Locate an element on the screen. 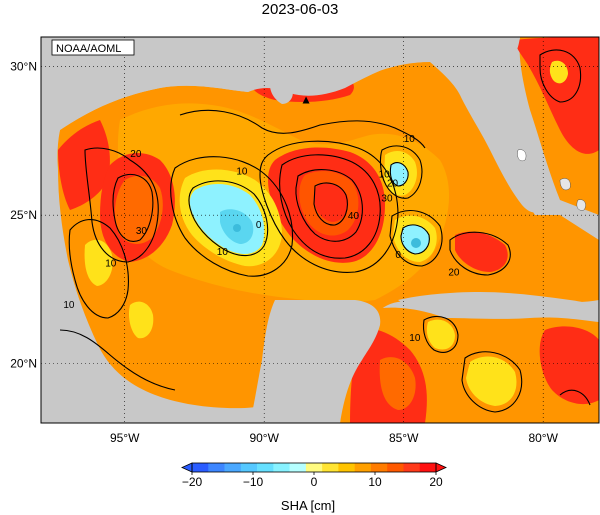  red-anomaly-atlantic is located at coordinates (557, 95).